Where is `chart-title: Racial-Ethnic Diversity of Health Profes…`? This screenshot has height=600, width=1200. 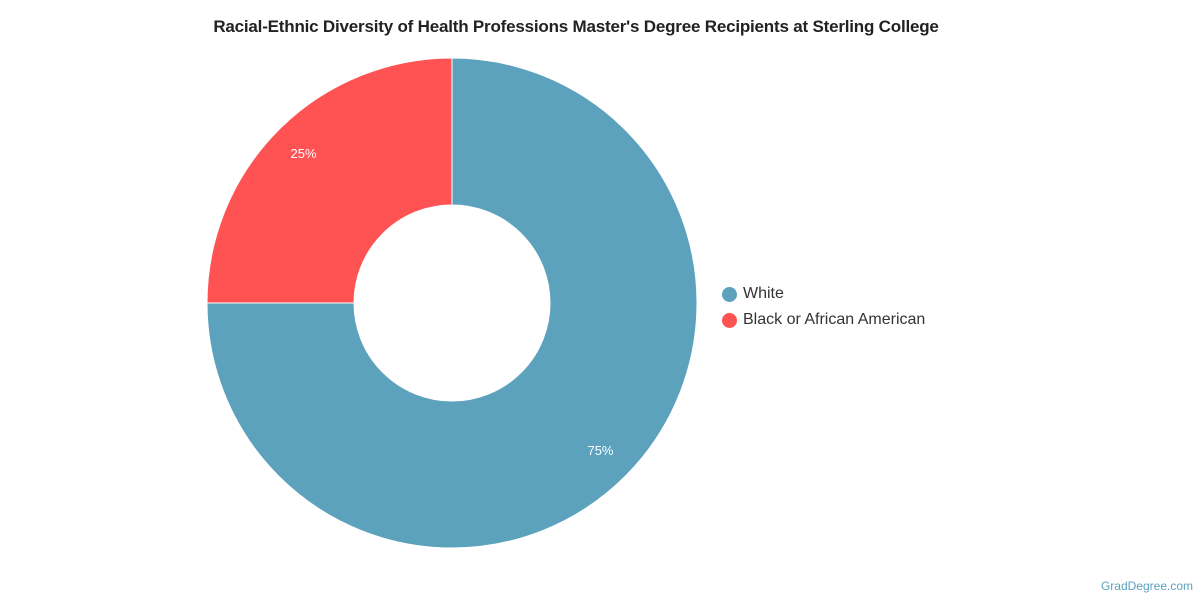
chart-title: Racial-Ethnic Diversity of Health Profes… is located at coordinates (576, 26).